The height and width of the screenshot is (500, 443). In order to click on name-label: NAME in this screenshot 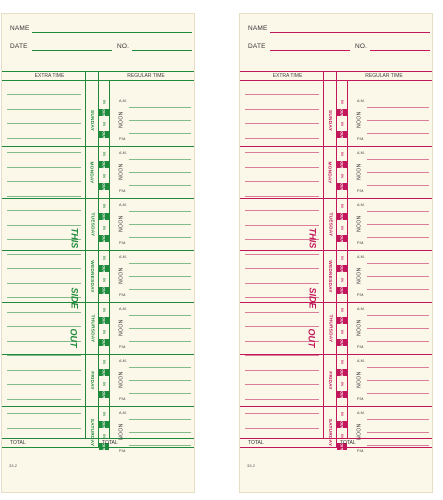, I will do `click(258, 28)`.